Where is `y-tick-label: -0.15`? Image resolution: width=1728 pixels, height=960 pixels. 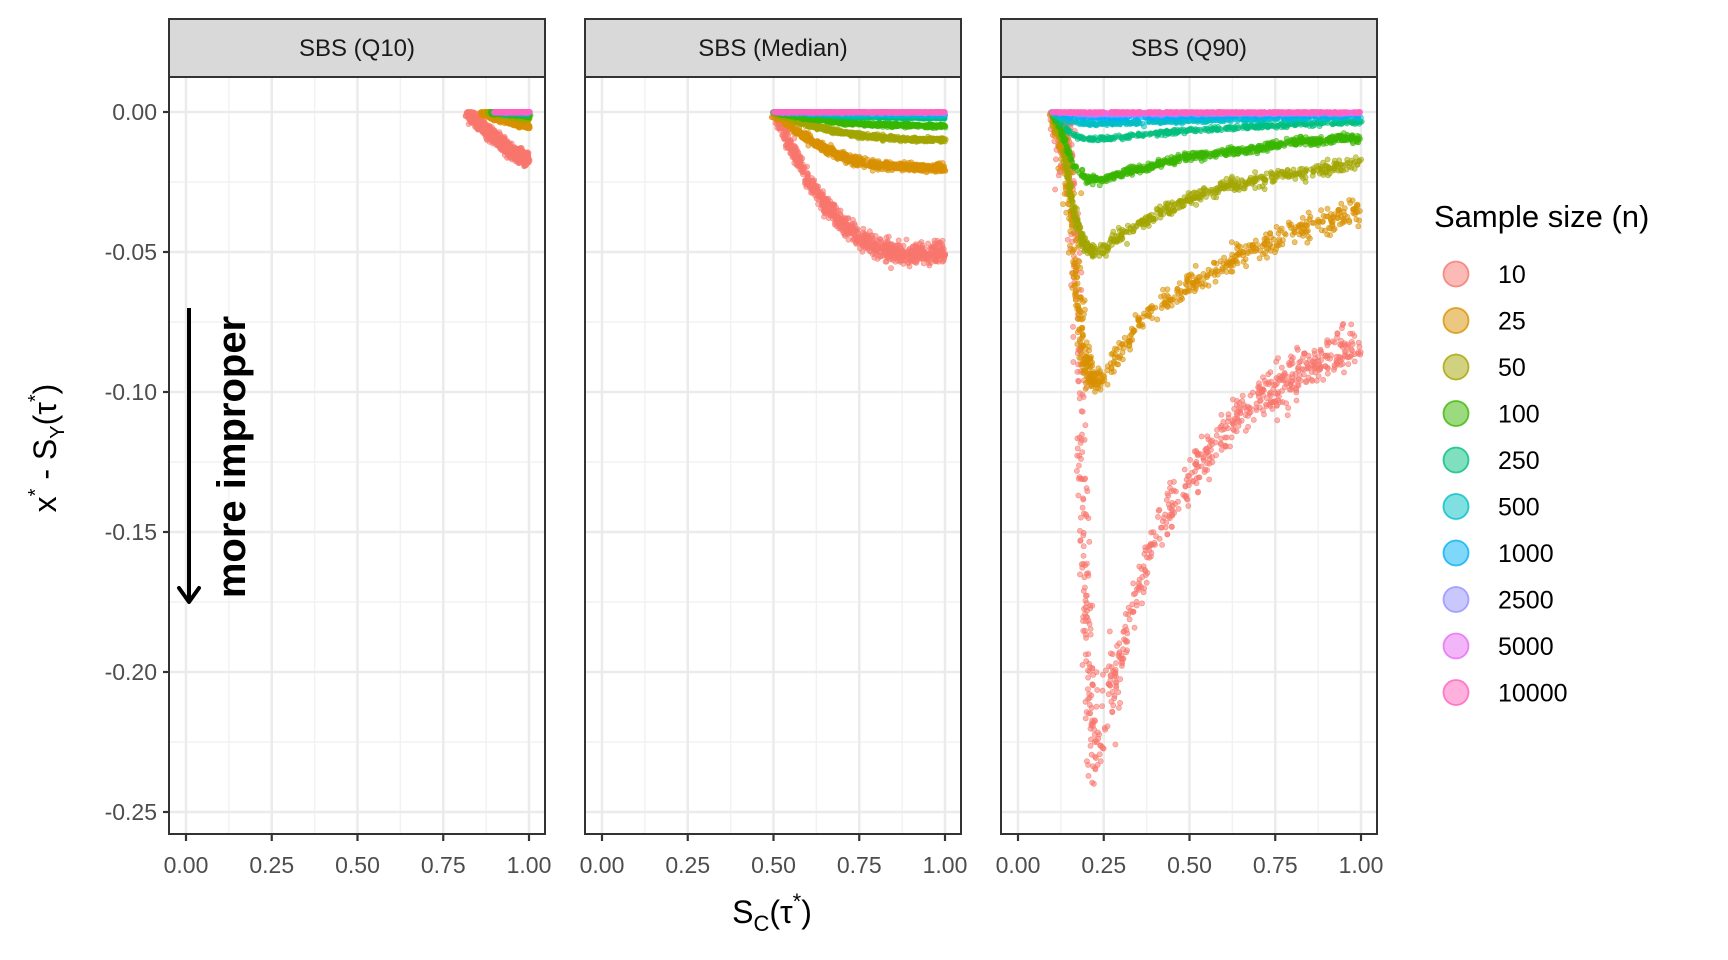
y-tick-label: -0.15 is located at coordinates (131, 532).